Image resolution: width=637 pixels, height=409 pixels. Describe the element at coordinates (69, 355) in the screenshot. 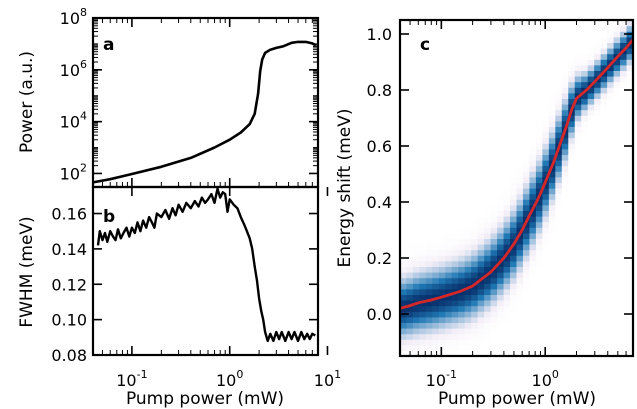

I see `panel-b-ytick-label: 0.08` at that location.